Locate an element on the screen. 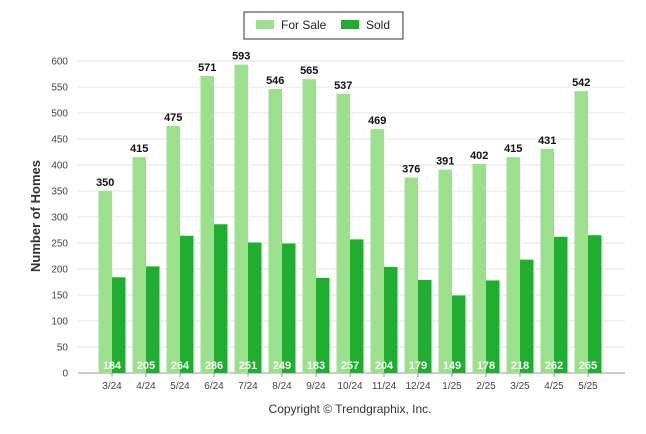 The image size is (646, 434). y-axis-title: Number of Homes is located at coordinates (35, 216).